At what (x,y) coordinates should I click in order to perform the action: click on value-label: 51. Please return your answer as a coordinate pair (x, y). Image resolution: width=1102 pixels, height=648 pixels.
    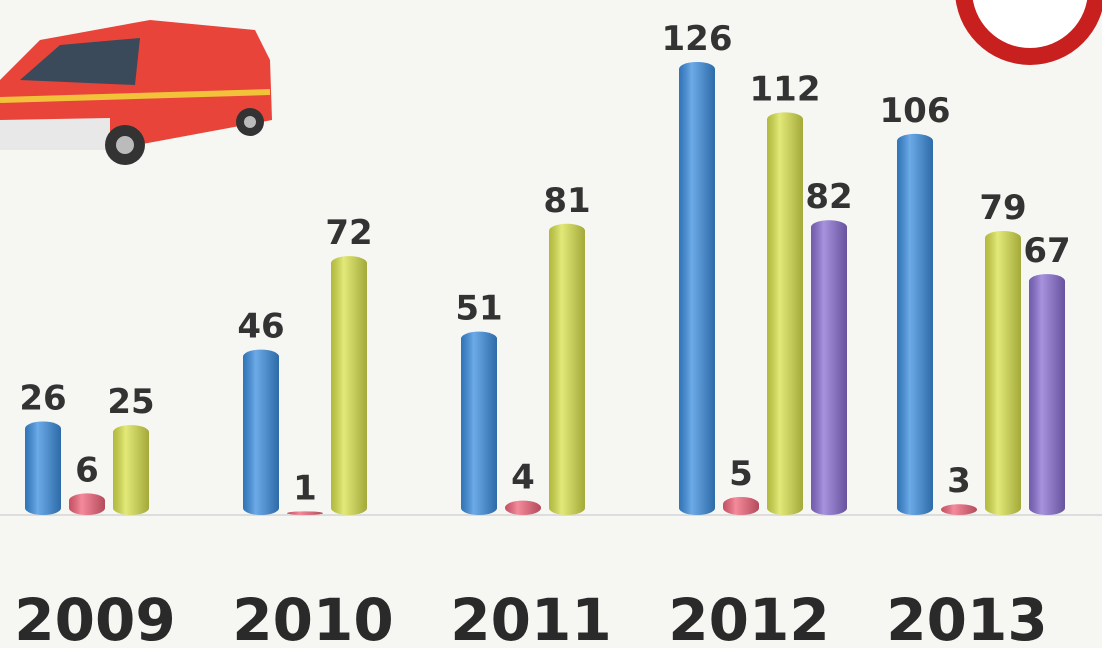
    Looking at the image, I should click on (478, 309).